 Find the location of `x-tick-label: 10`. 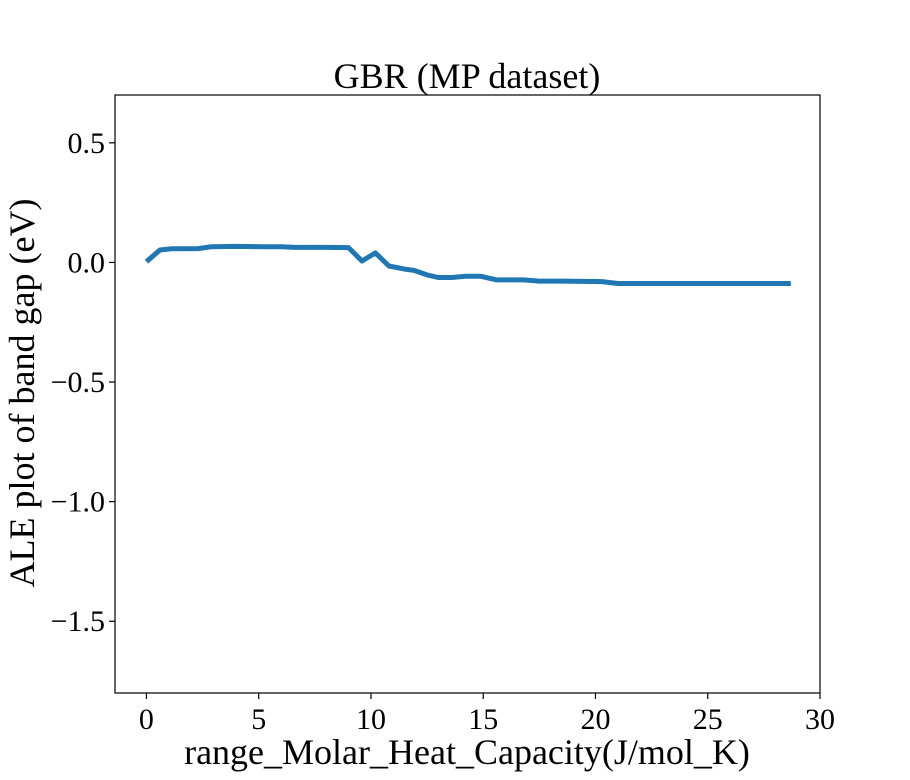

x-tick-label: 10 is located at coordinates (371, 719).